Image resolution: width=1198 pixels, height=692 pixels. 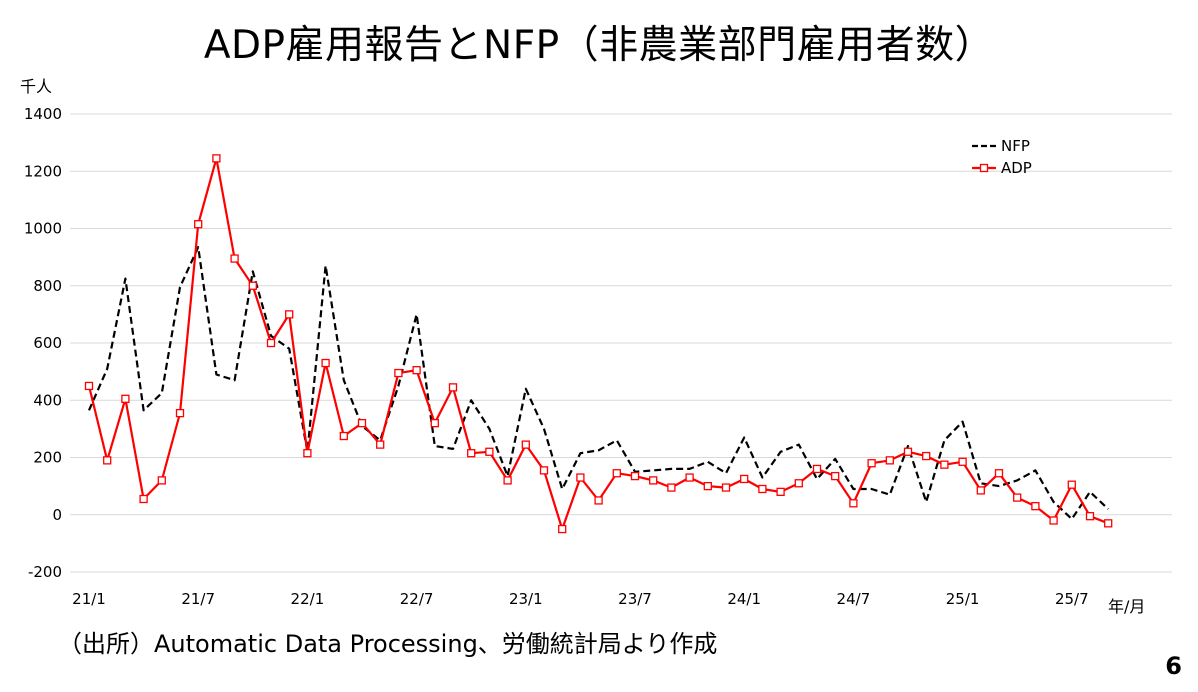 What do you see at coordinates (47, 343) in the screenshot?
I see `y-tick-label: 600` at bounding box center [47, 343].